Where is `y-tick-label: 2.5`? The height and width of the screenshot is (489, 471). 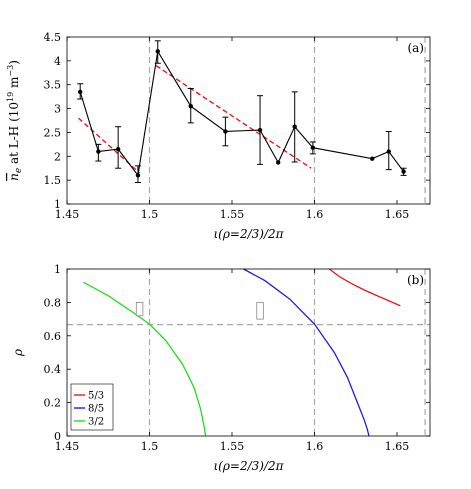
y-tick-label: 2.5 is located at coordinates (53, 132).